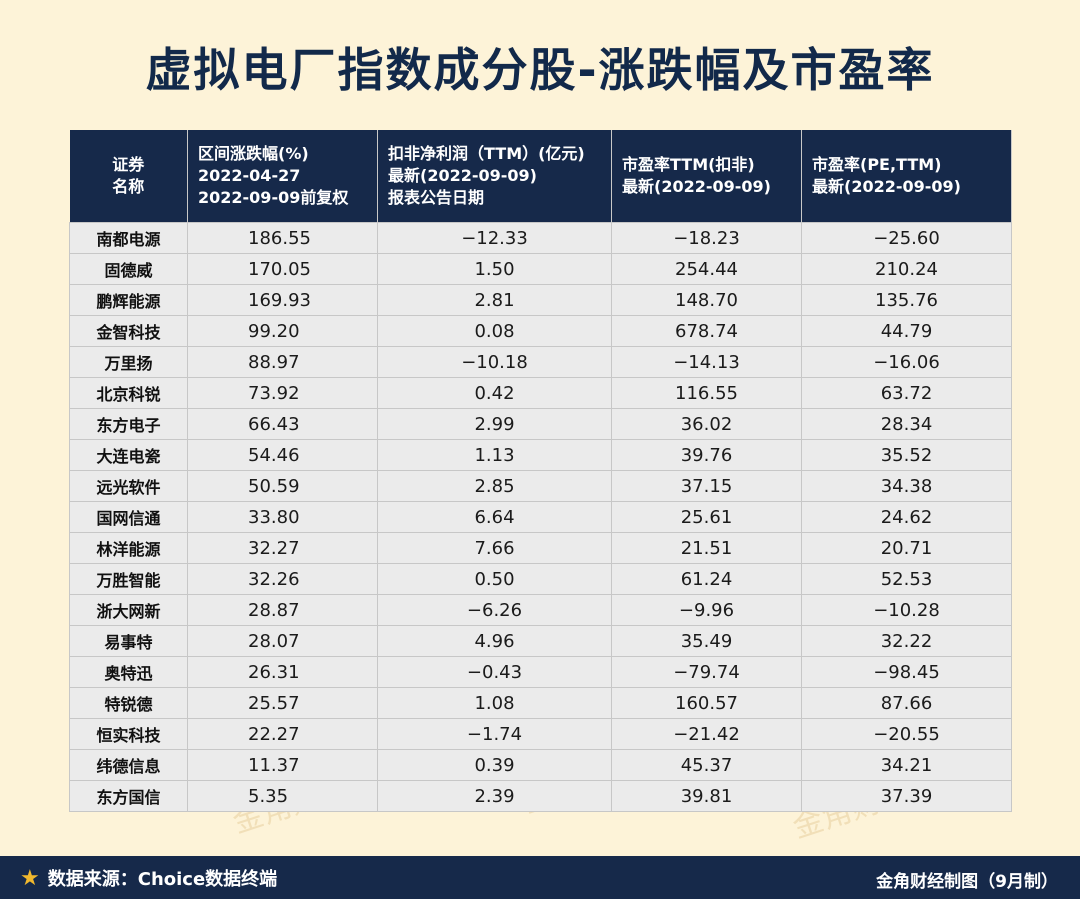 The height and width of the screenshot is (899, 1080). Describe the element at coordinates (282, 424) in the screenshot. I see `cell-change-pct: 66.43` at that location.